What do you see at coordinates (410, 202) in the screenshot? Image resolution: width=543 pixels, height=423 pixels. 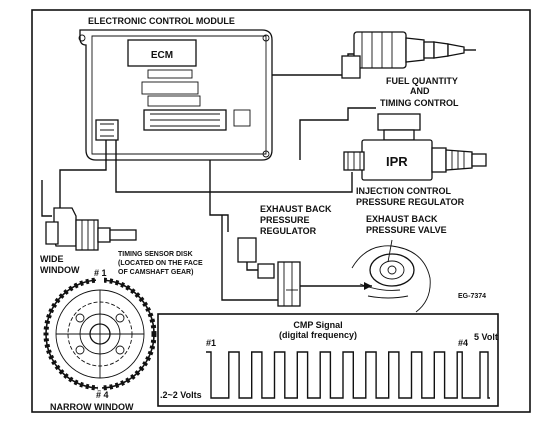 I see `ipr-desc-2: PRESSURE REGULATOR` at bounding box center [410, 202].